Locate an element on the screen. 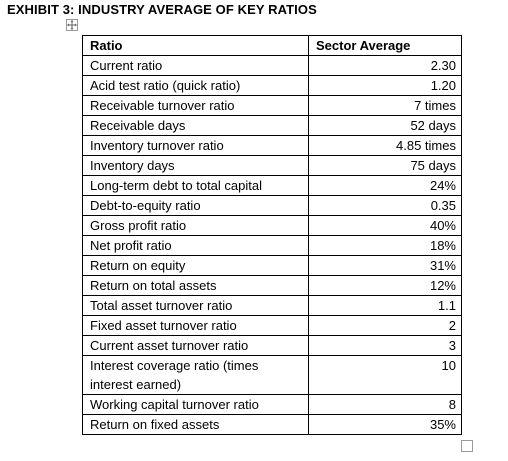 The width and height of the screenshot is (508, 461). table-row: Inventory turnover ratio 4.85 times is located at coordinates (272, 145).